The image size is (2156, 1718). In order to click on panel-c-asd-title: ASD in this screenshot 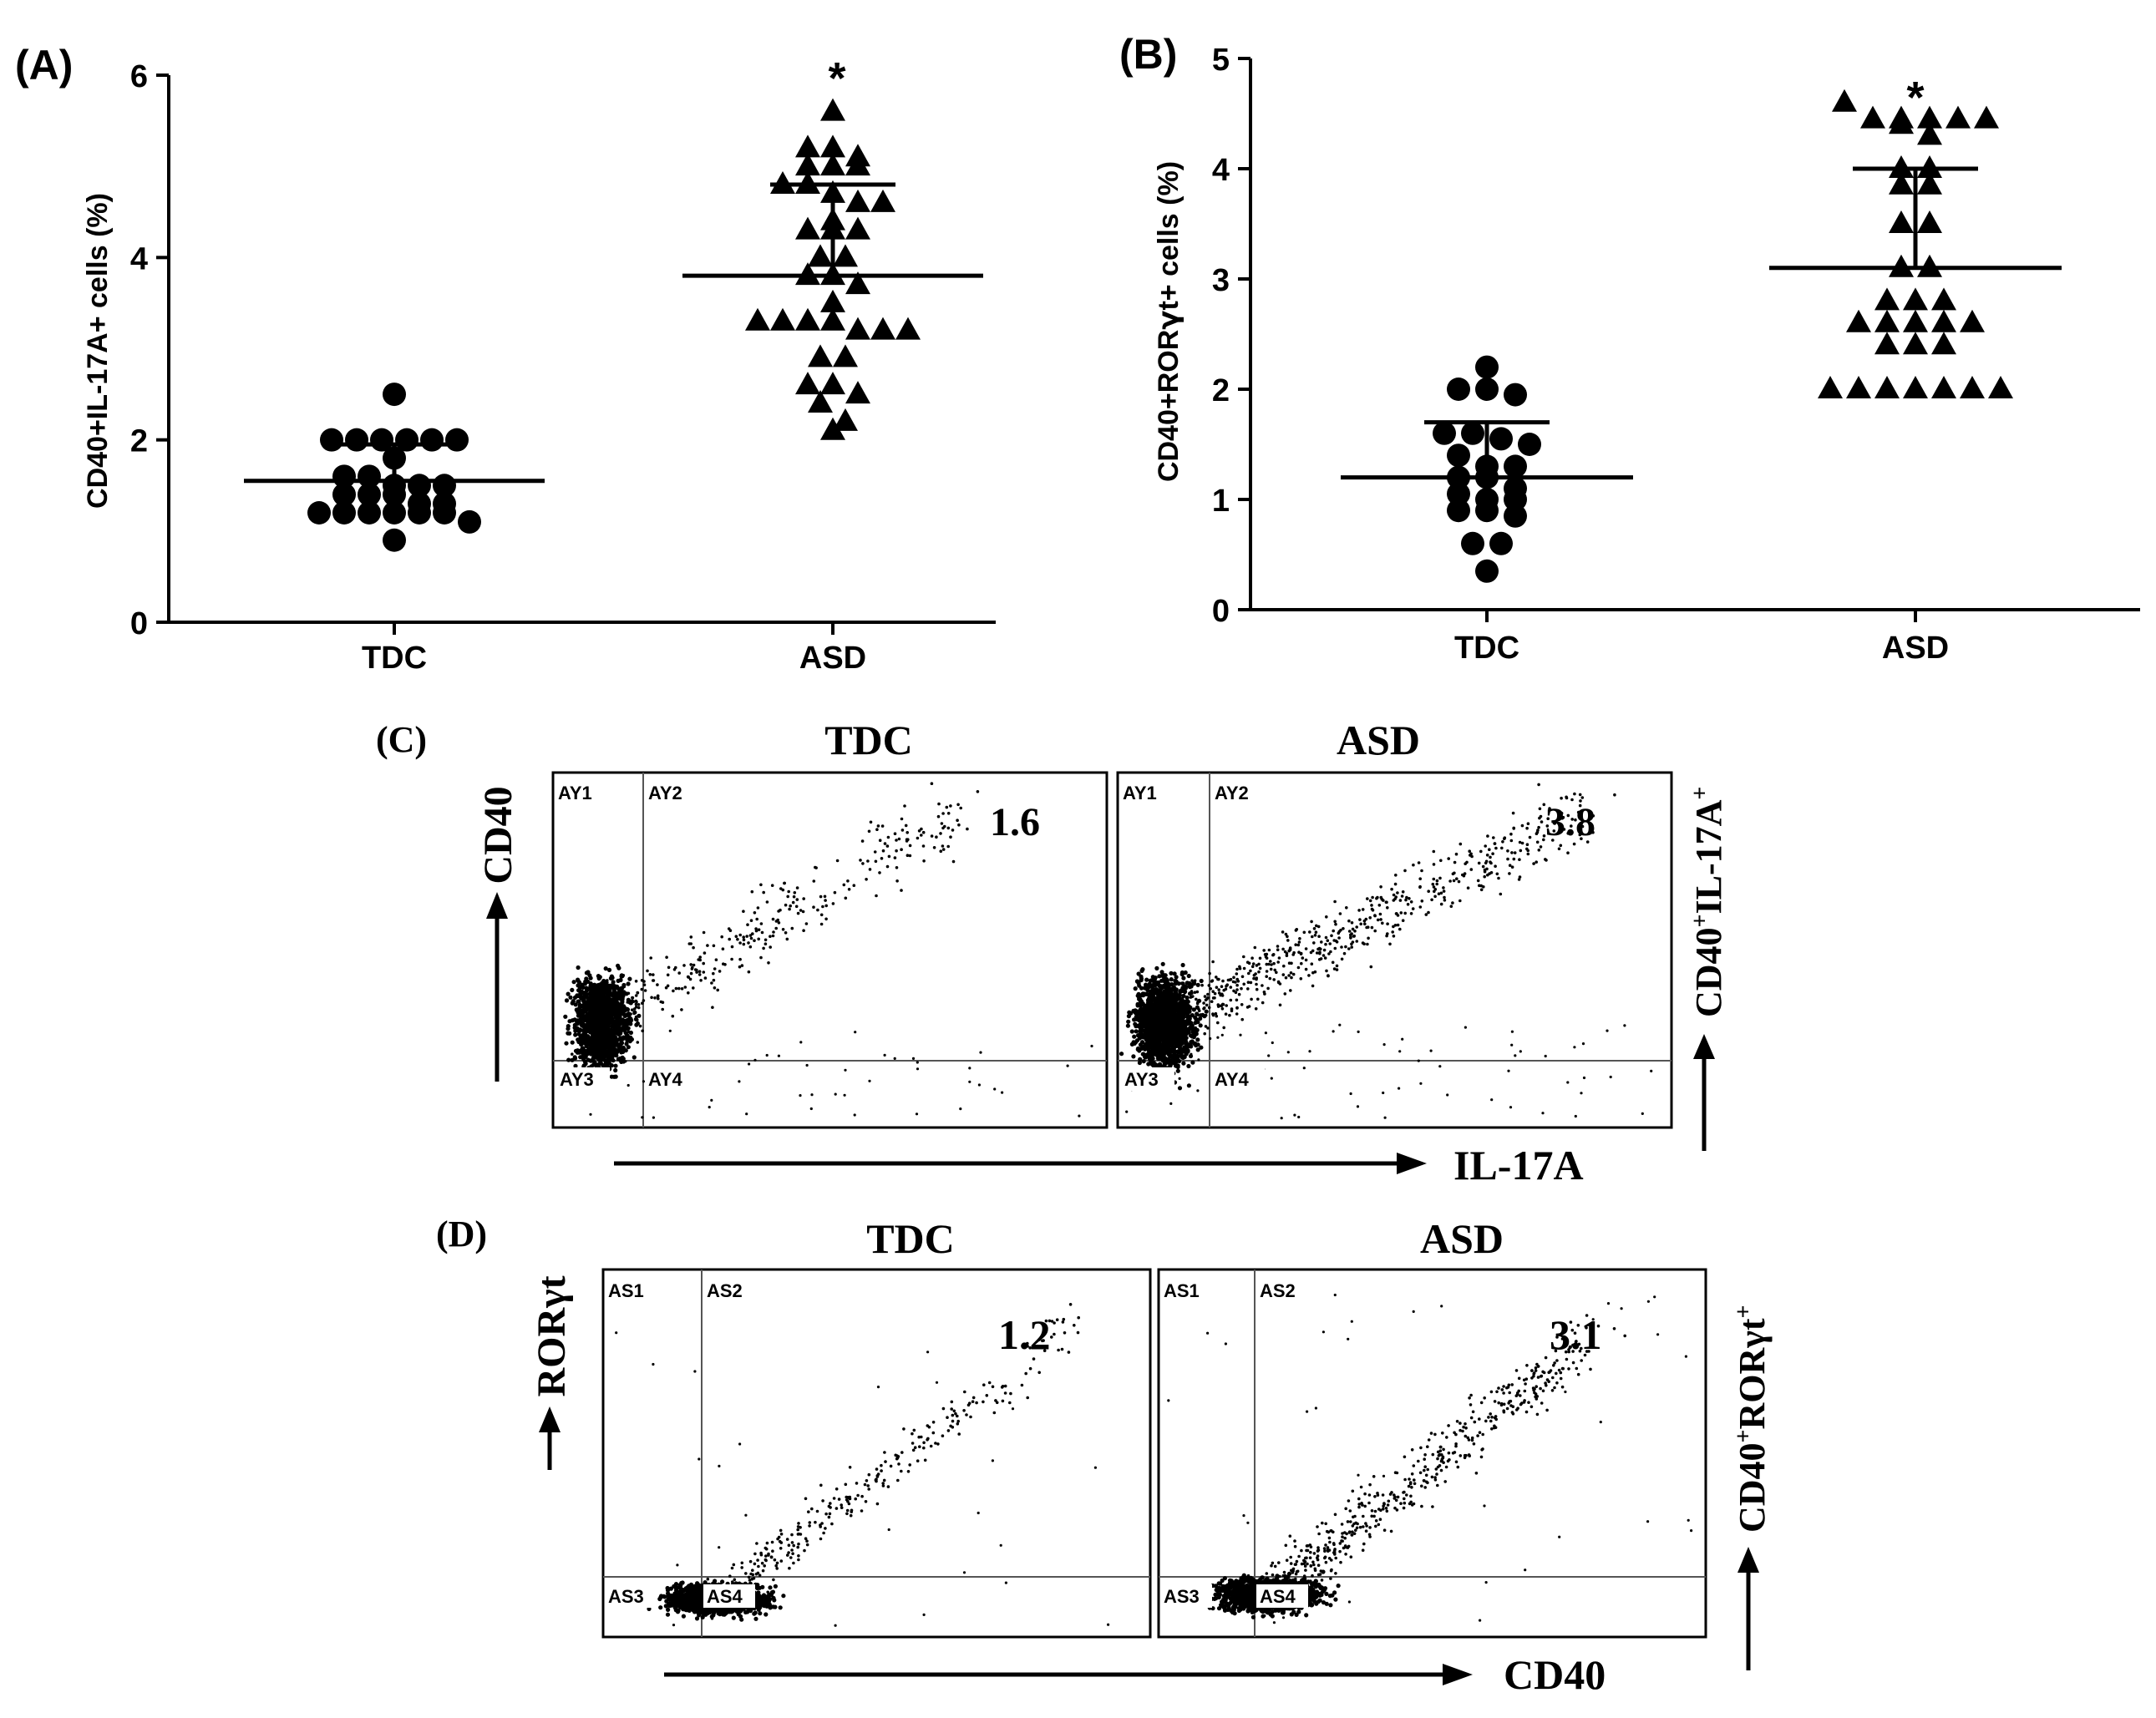, I will do `click(1378, 740)`.